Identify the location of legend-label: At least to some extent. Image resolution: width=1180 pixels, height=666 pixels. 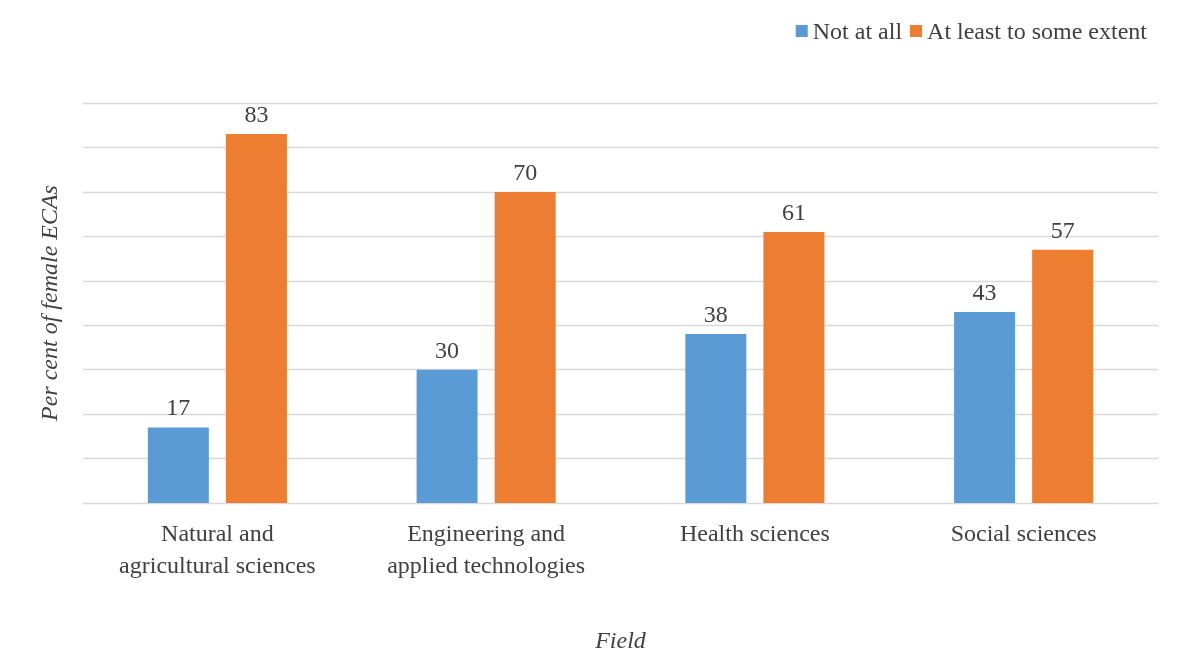
(1037, 31).